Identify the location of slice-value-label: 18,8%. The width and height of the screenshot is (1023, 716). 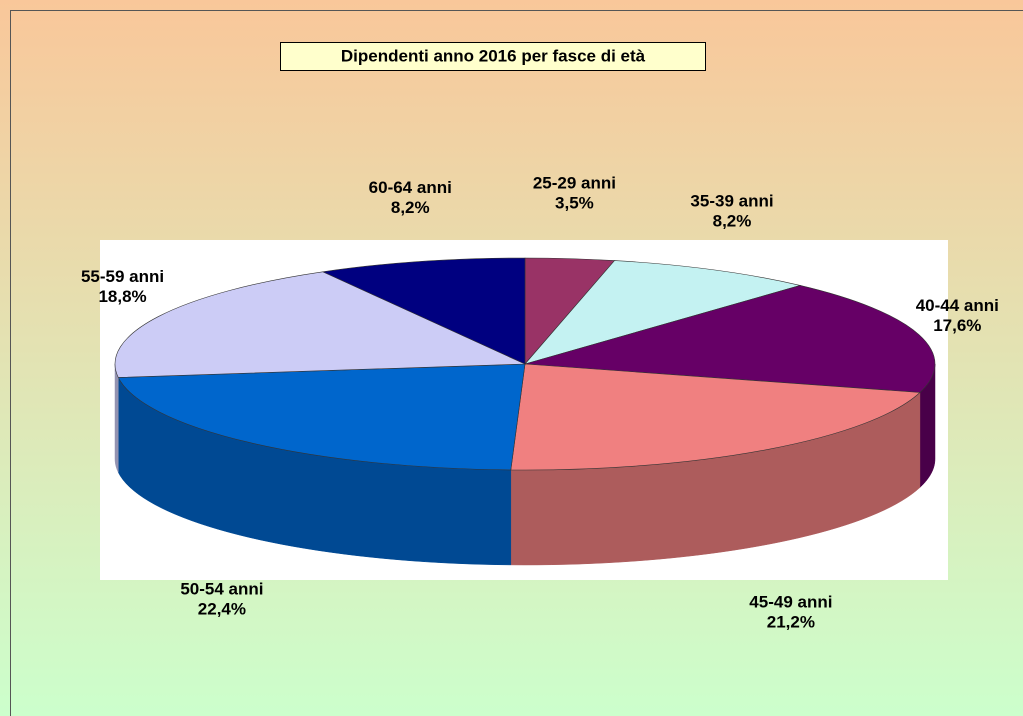
(122, 296).